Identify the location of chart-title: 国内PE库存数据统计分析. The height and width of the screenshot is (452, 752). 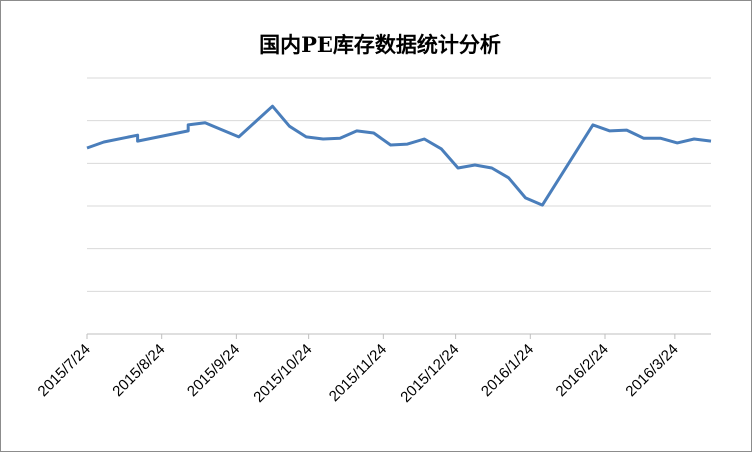
(380, 44).